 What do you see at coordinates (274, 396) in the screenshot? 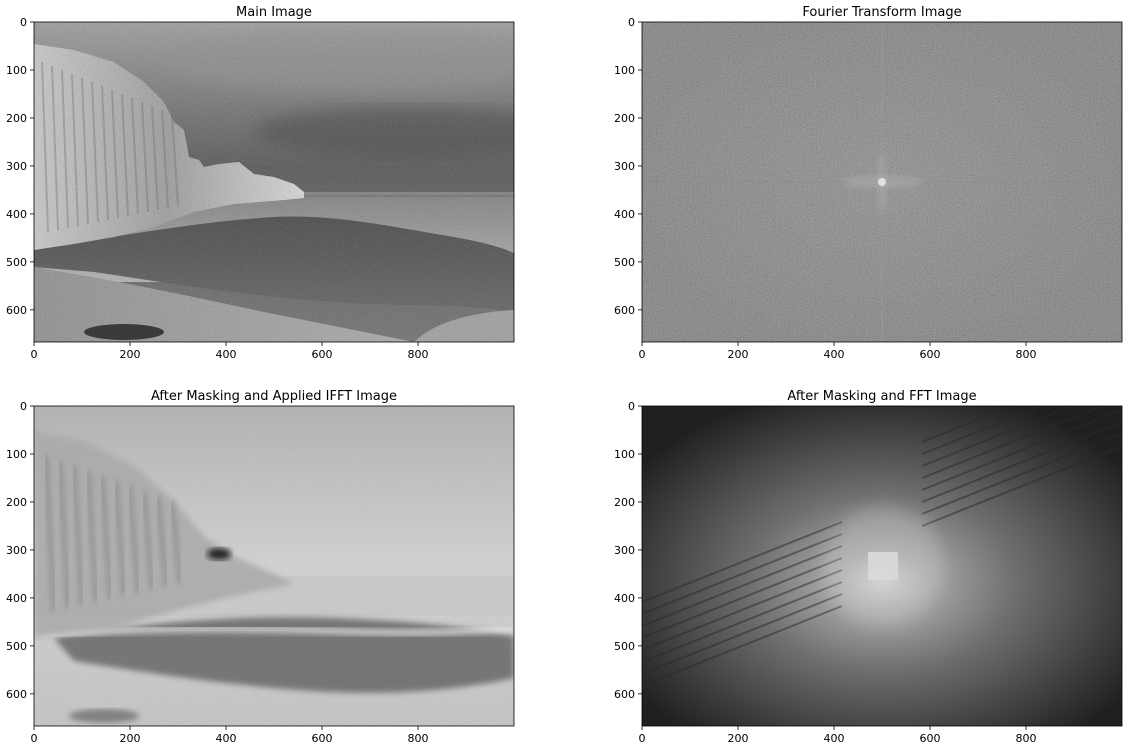
I see `panel-title: After Masking and Applied IFFT Image` at bounding box center [274, 396].